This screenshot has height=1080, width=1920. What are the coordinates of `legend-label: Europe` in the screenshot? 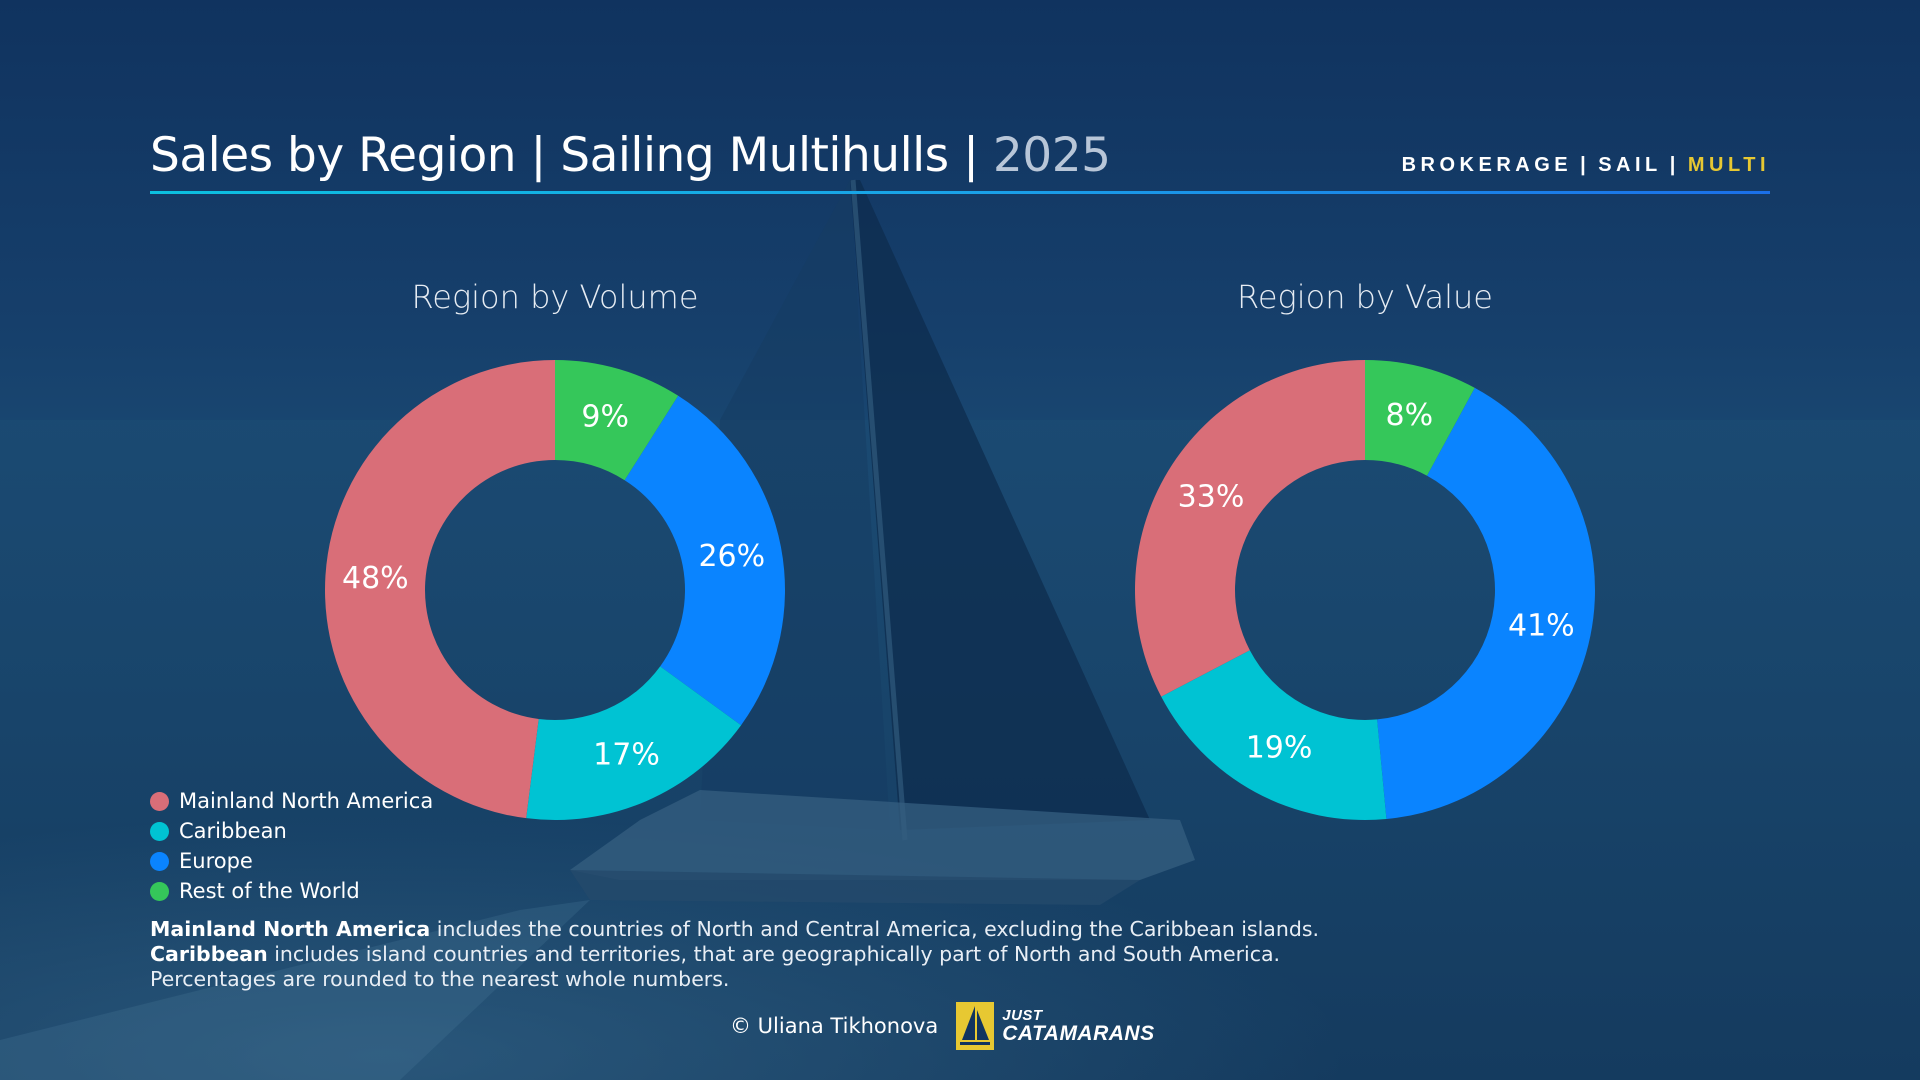 It's located at (216, 861).